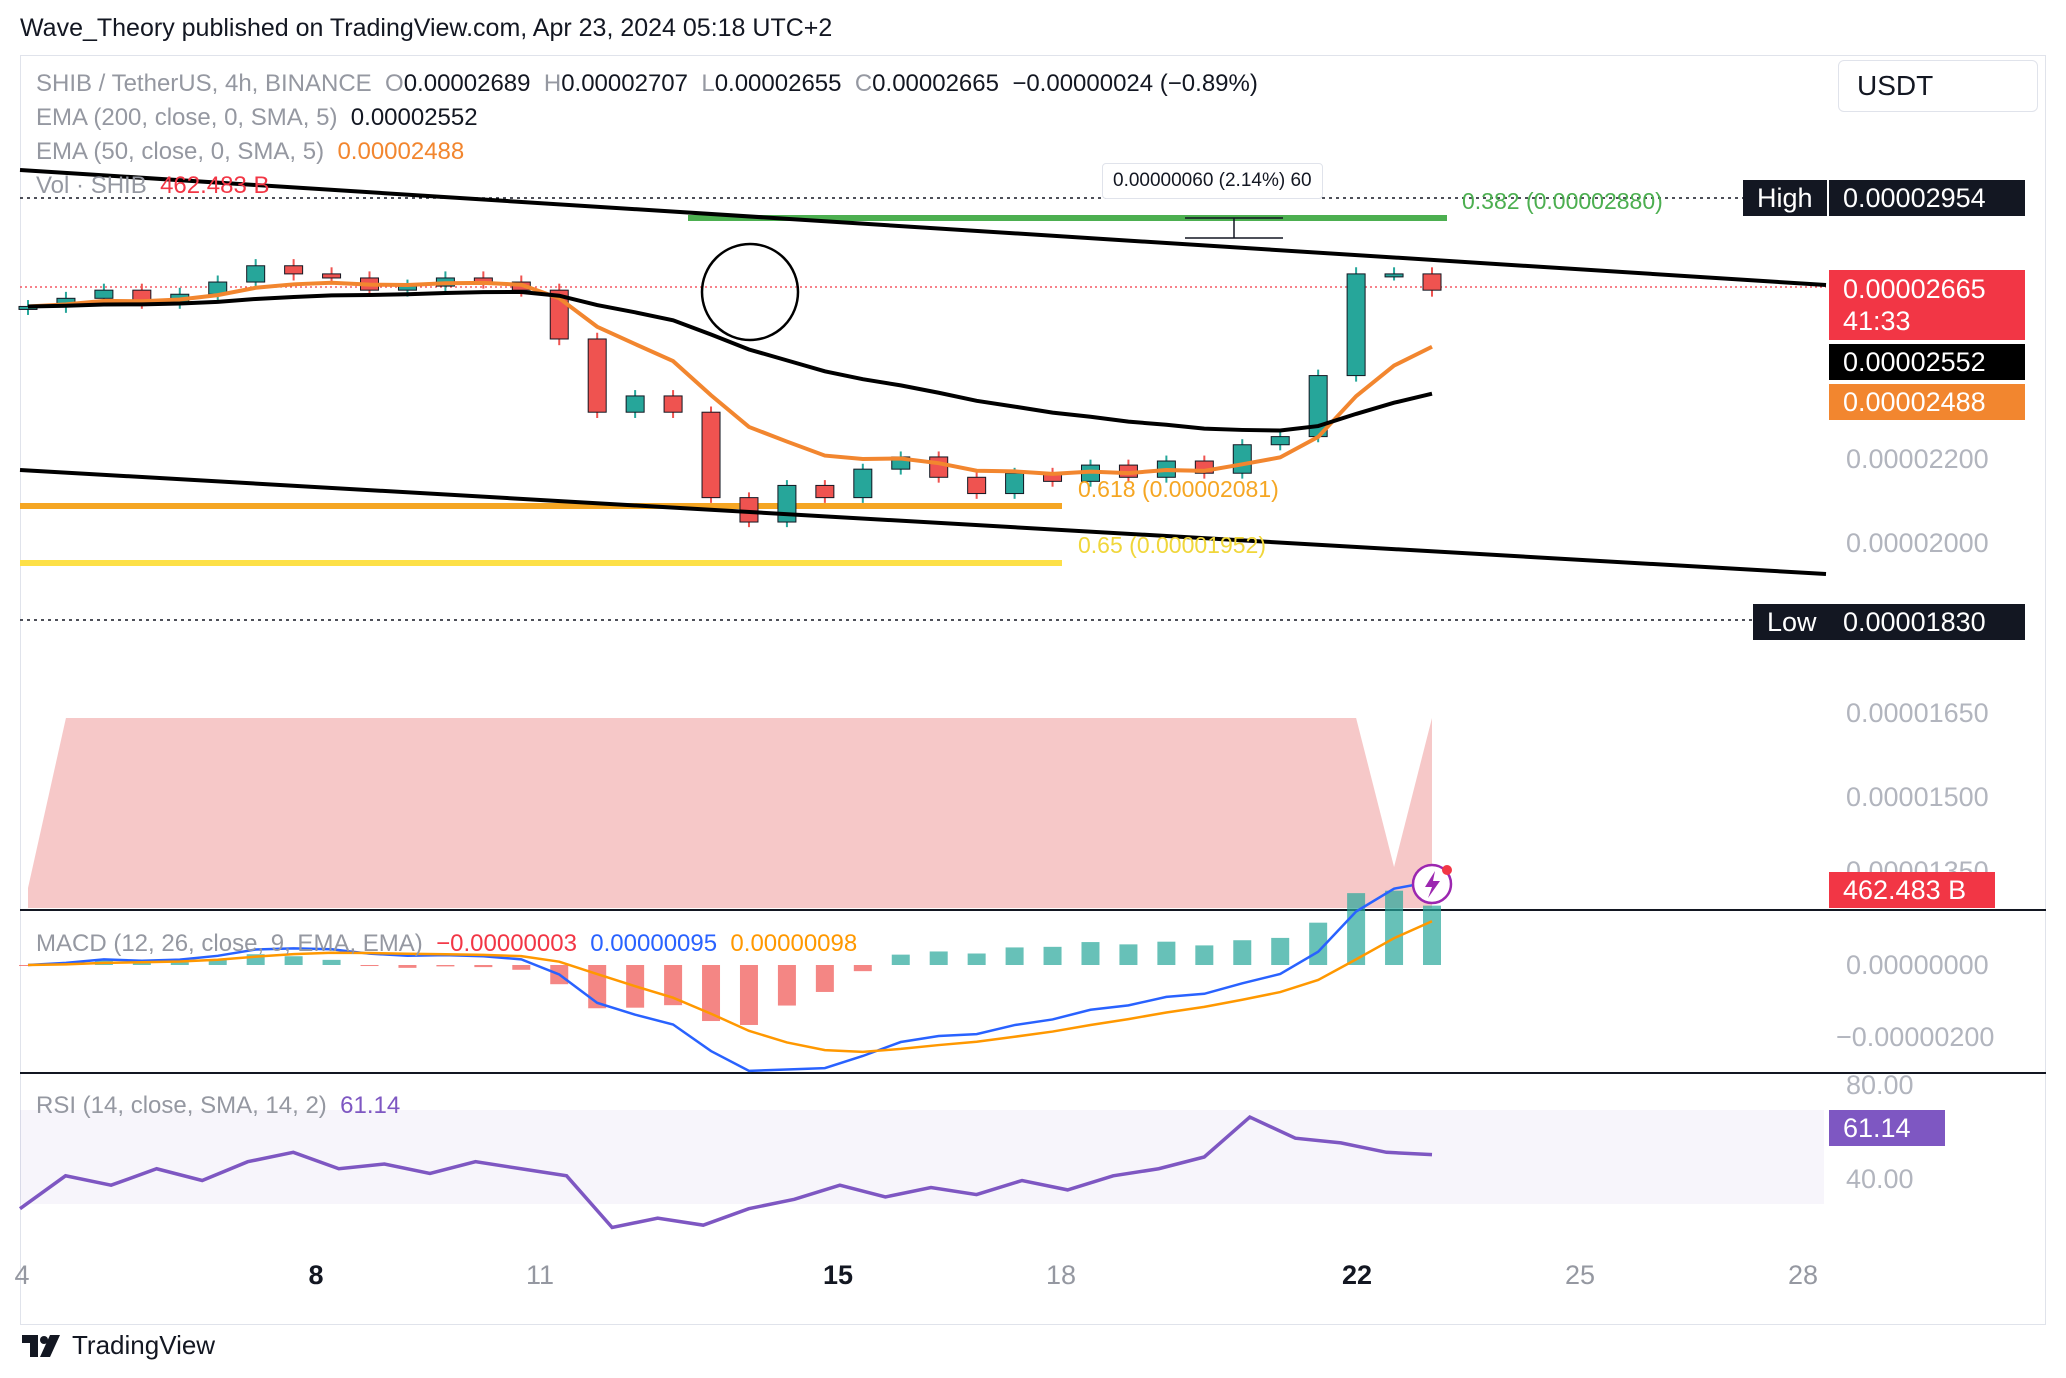 The width and height of the screenshot is (2066, 1378). Describe the element at coordinates (91, 185) in the screenshot. I see `volume-label: Vol · SHIB` at that location.